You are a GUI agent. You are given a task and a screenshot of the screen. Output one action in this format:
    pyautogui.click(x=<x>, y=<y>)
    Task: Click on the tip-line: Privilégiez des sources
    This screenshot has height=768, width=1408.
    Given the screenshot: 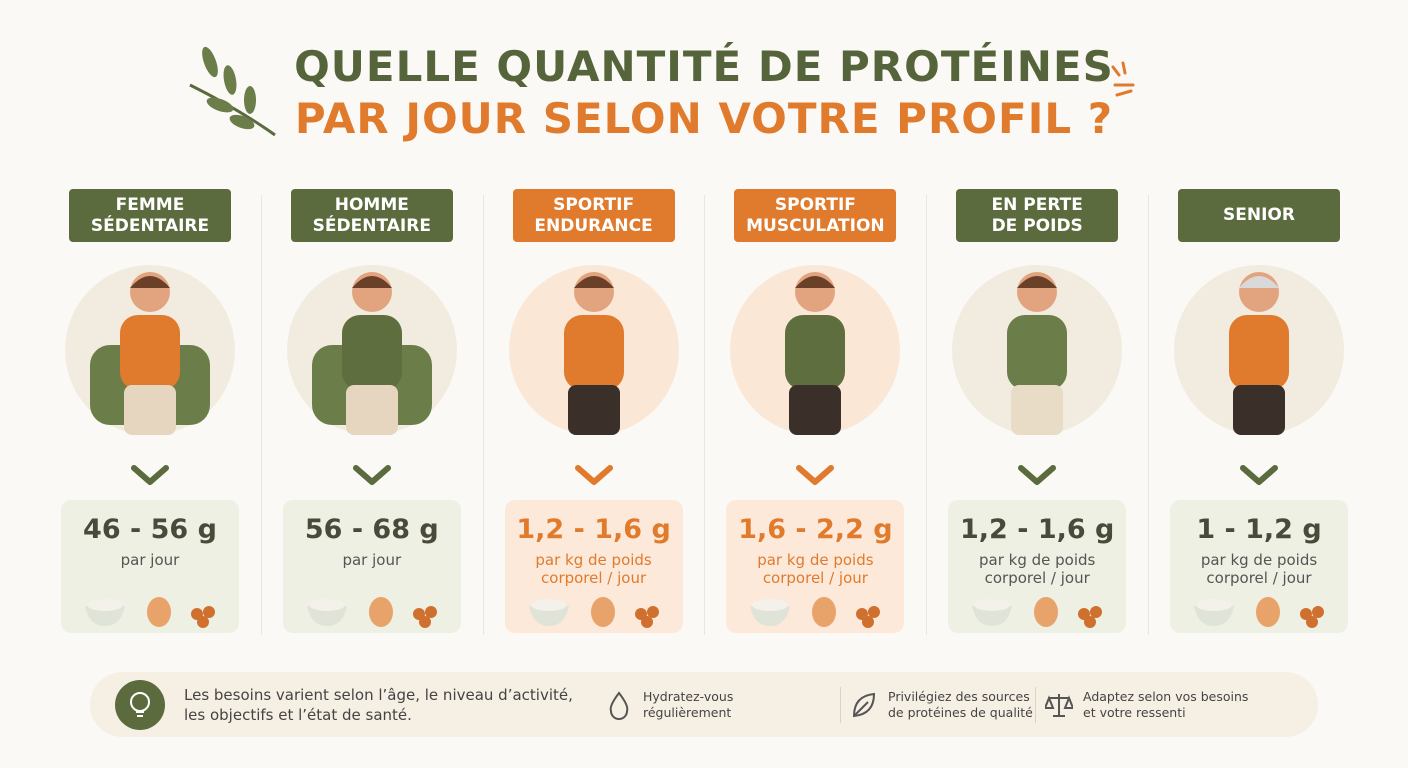 What is the action you would take?
    pyautogui.click(x=959, y=696)
    